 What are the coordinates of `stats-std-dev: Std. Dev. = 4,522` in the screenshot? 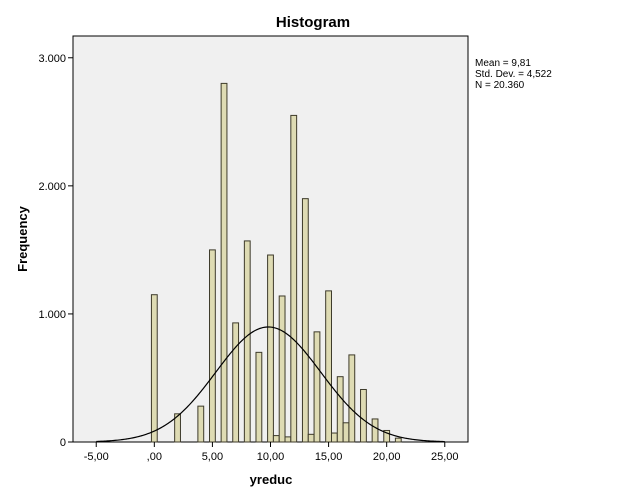 It's located at (513, 74).